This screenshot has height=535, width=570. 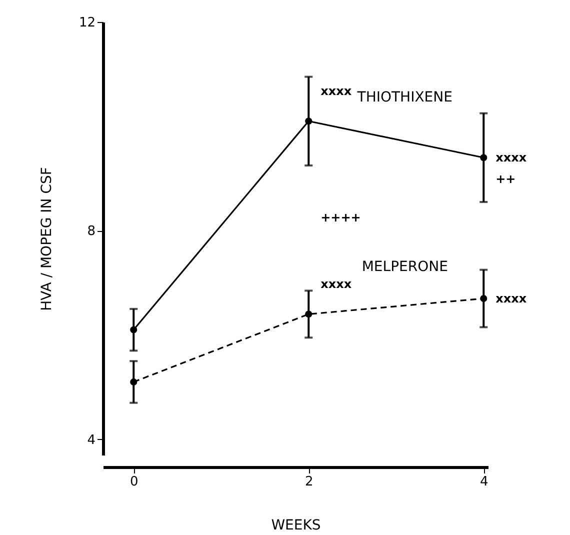 What do you see at coordinates (404, 98) in the screenshot?
I see `series-label: THIOTHIXENE` at bounding box center [404, 98].